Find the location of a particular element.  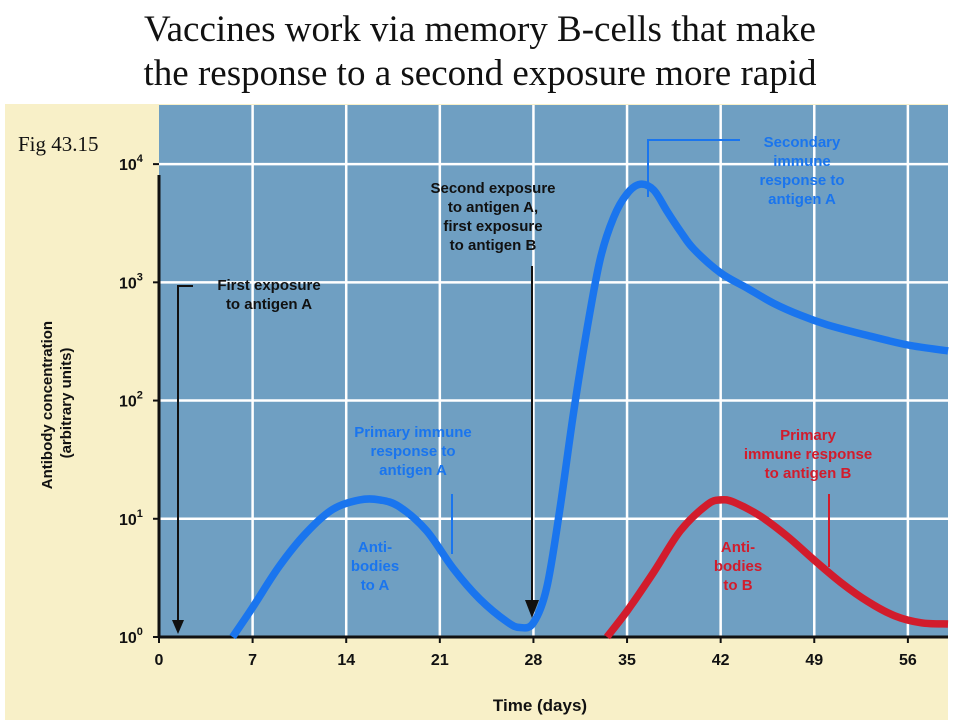

first-exposure-arrowhead is located at coordinates (178, 627).